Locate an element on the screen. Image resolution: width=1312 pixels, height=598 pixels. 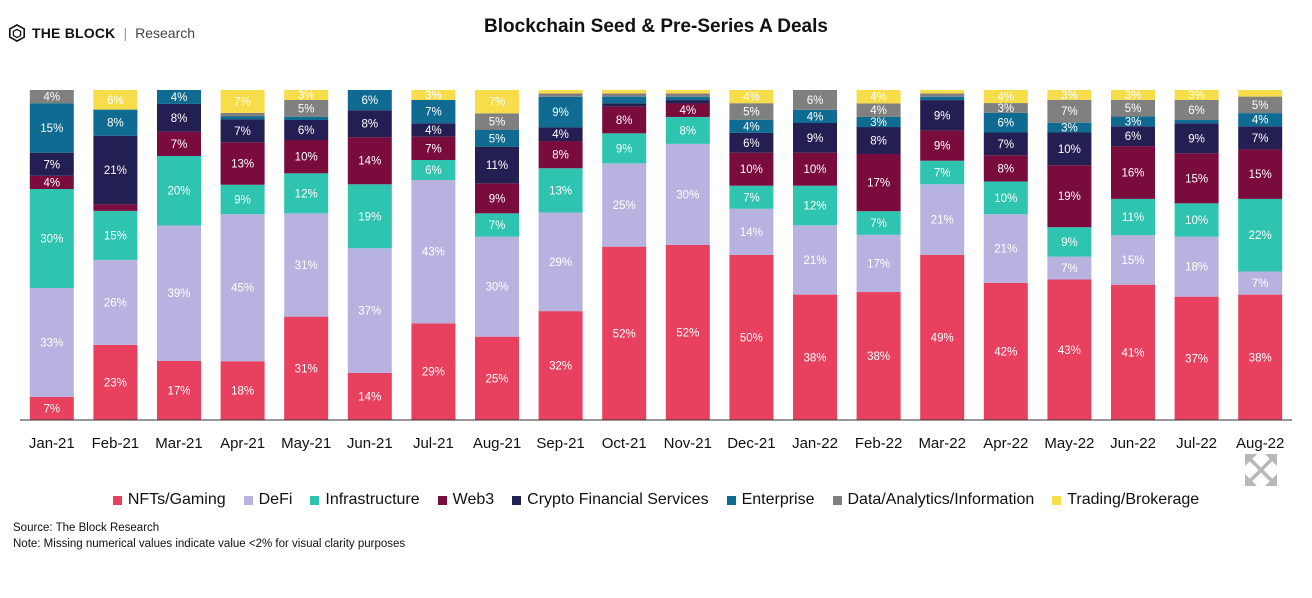
data-label: 38% is located at coordinates (1260, 358).